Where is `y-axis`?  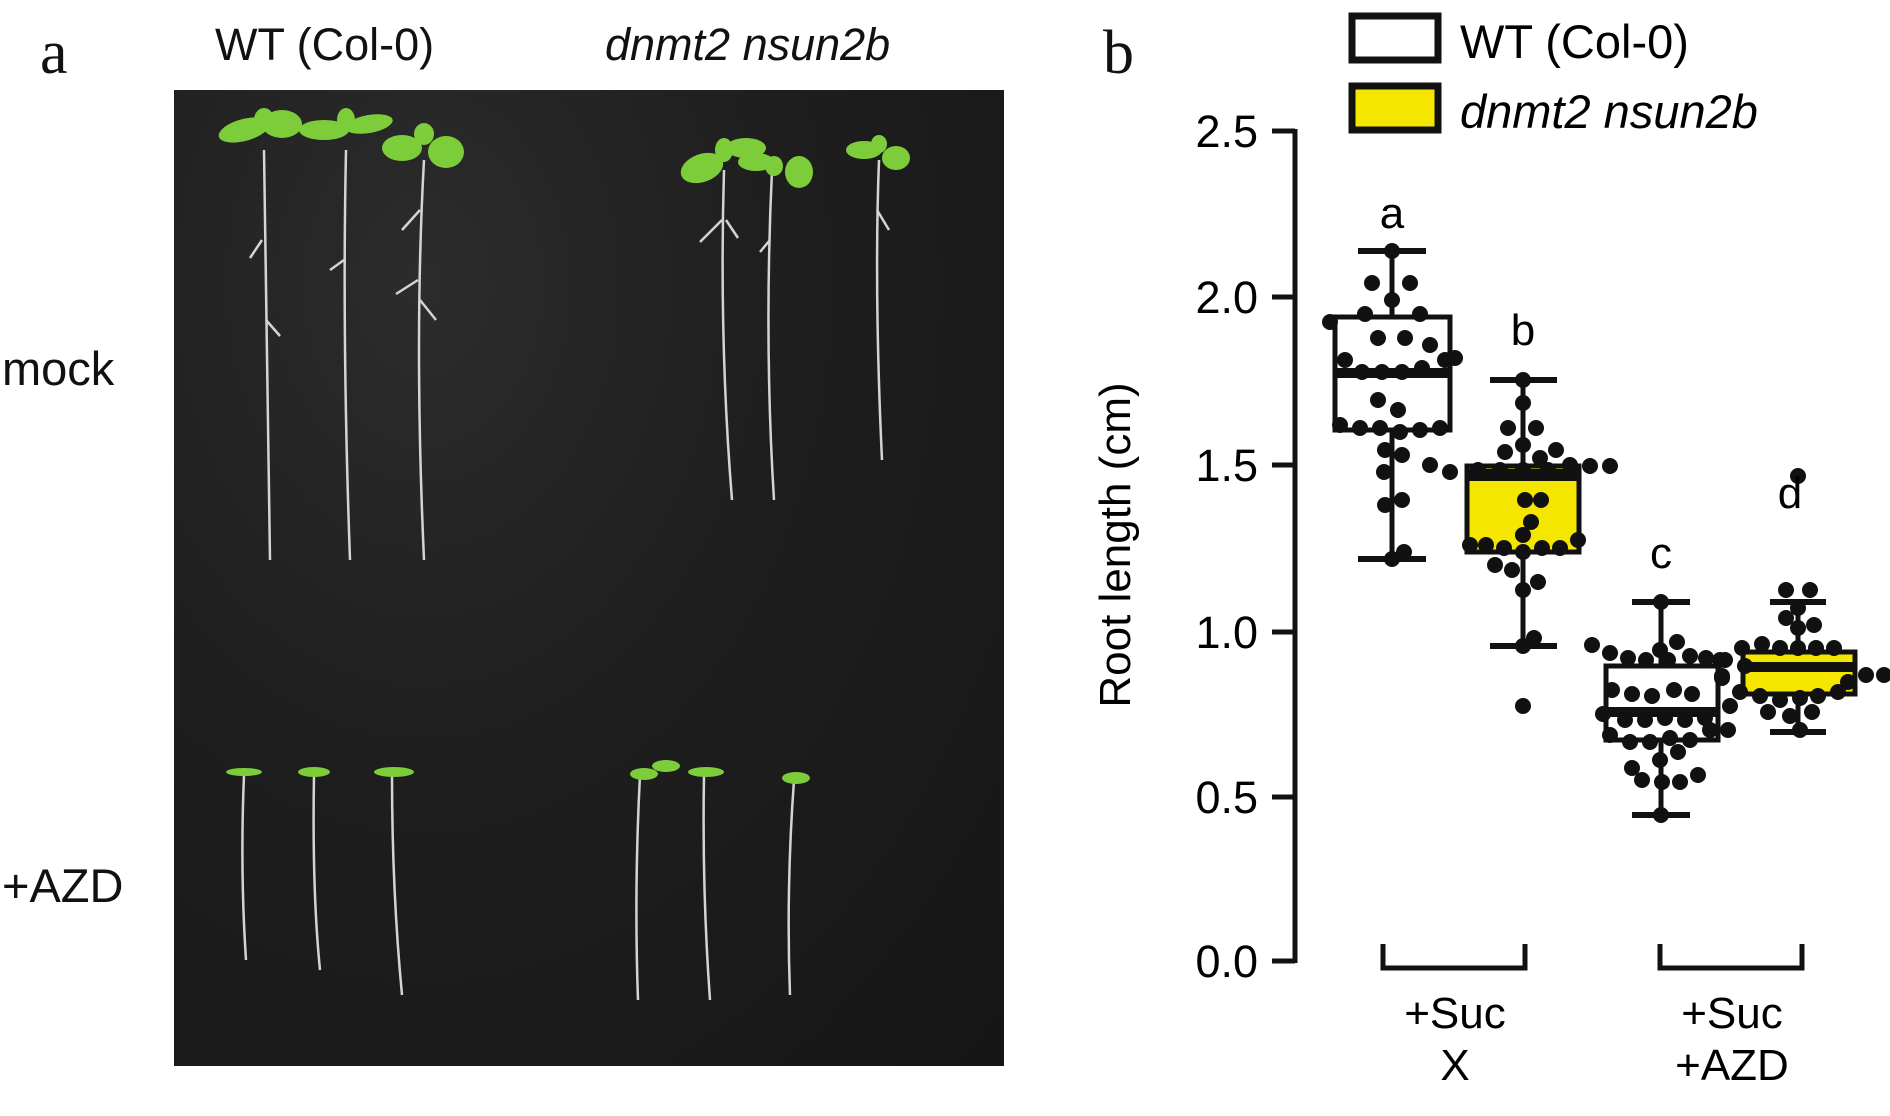 y-axis is located at coordinates (1285, 546).